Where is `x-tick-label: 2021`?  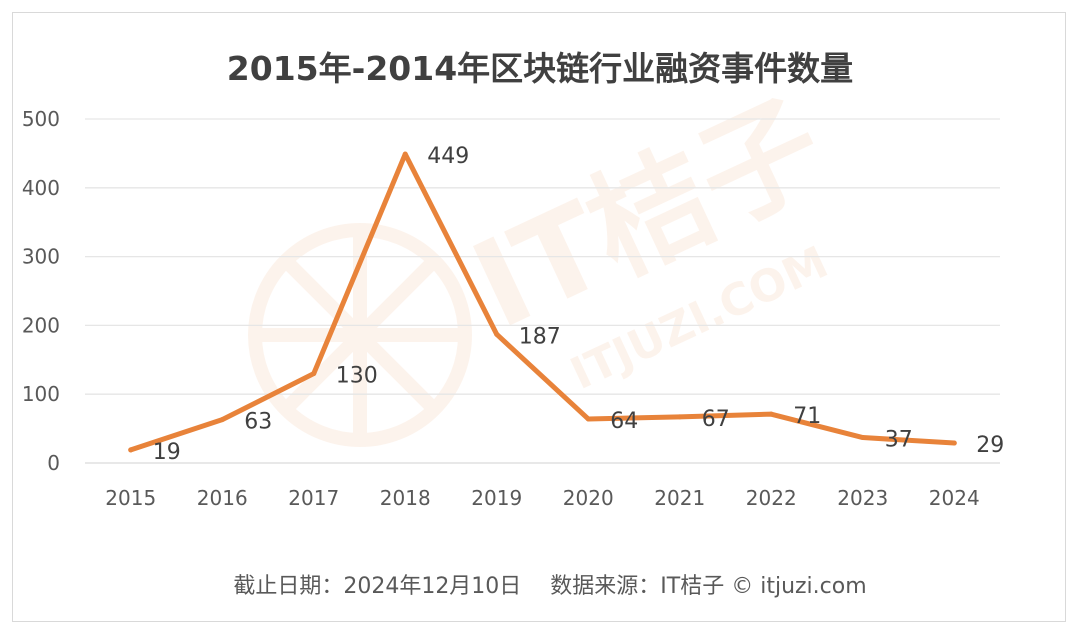
x-tick-label: 2021 is located at coordinates (679, 498).